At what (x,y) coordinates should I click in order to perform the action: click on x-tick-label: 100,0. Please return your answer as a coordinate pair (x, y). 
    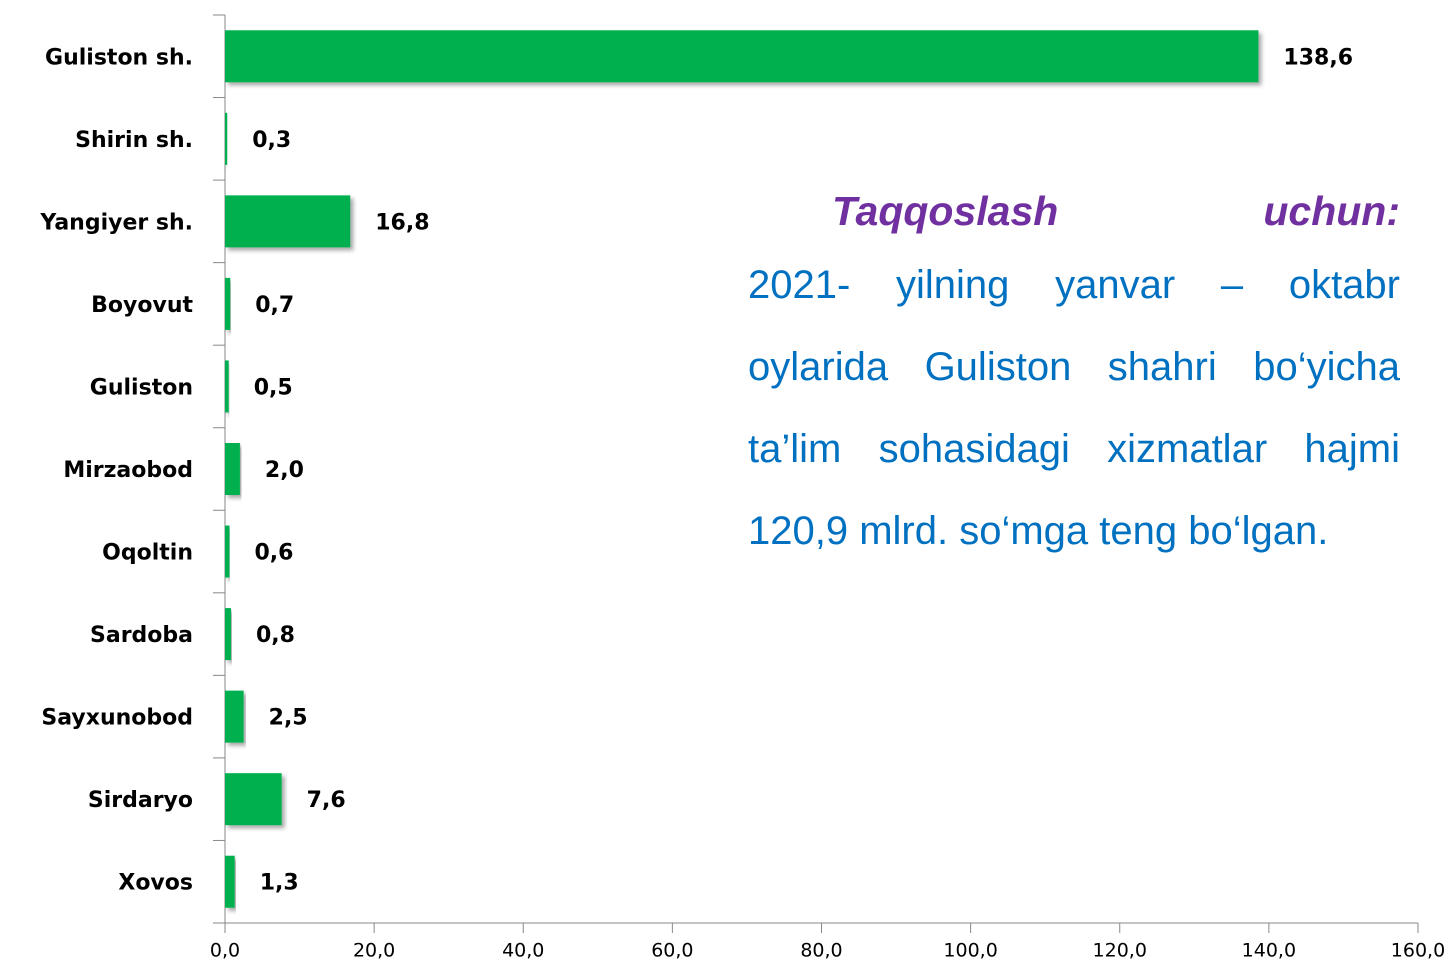
    Looking at the image, I should click on (970, 951).